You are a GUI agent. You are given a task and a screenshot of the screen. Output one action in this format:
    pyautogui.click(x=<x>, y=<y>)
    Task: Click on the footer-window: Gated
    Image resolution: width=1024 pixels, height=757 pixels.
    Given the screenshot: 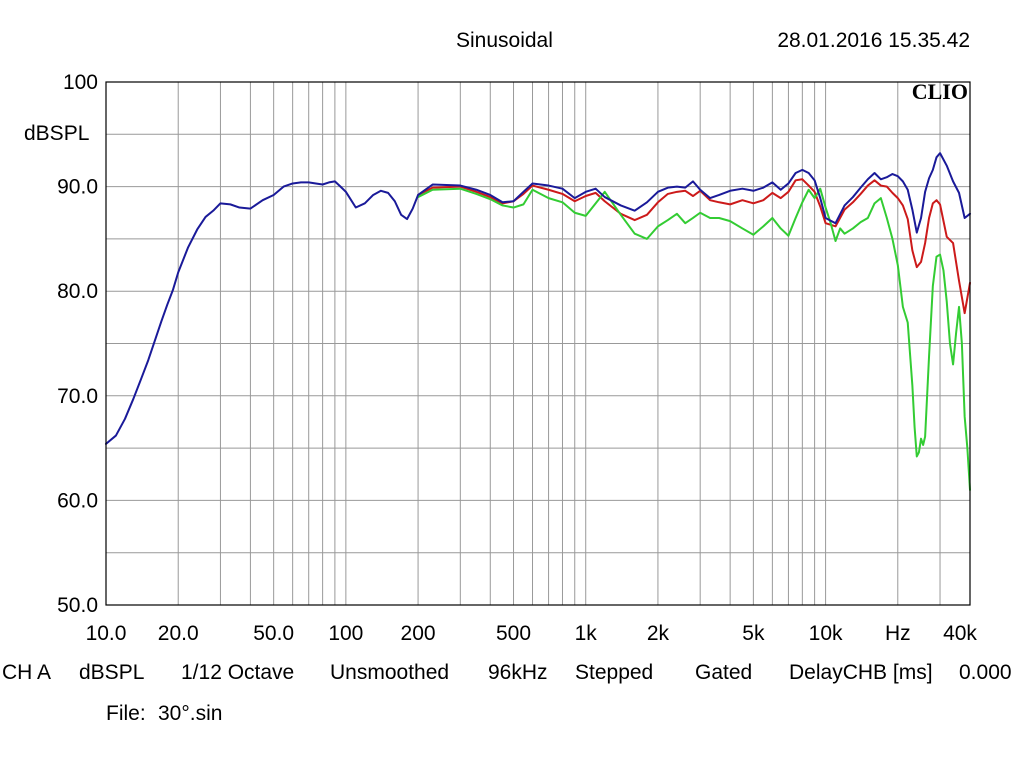 What is the action you would take?
    pyautogui.click(x=724, y=672)
    